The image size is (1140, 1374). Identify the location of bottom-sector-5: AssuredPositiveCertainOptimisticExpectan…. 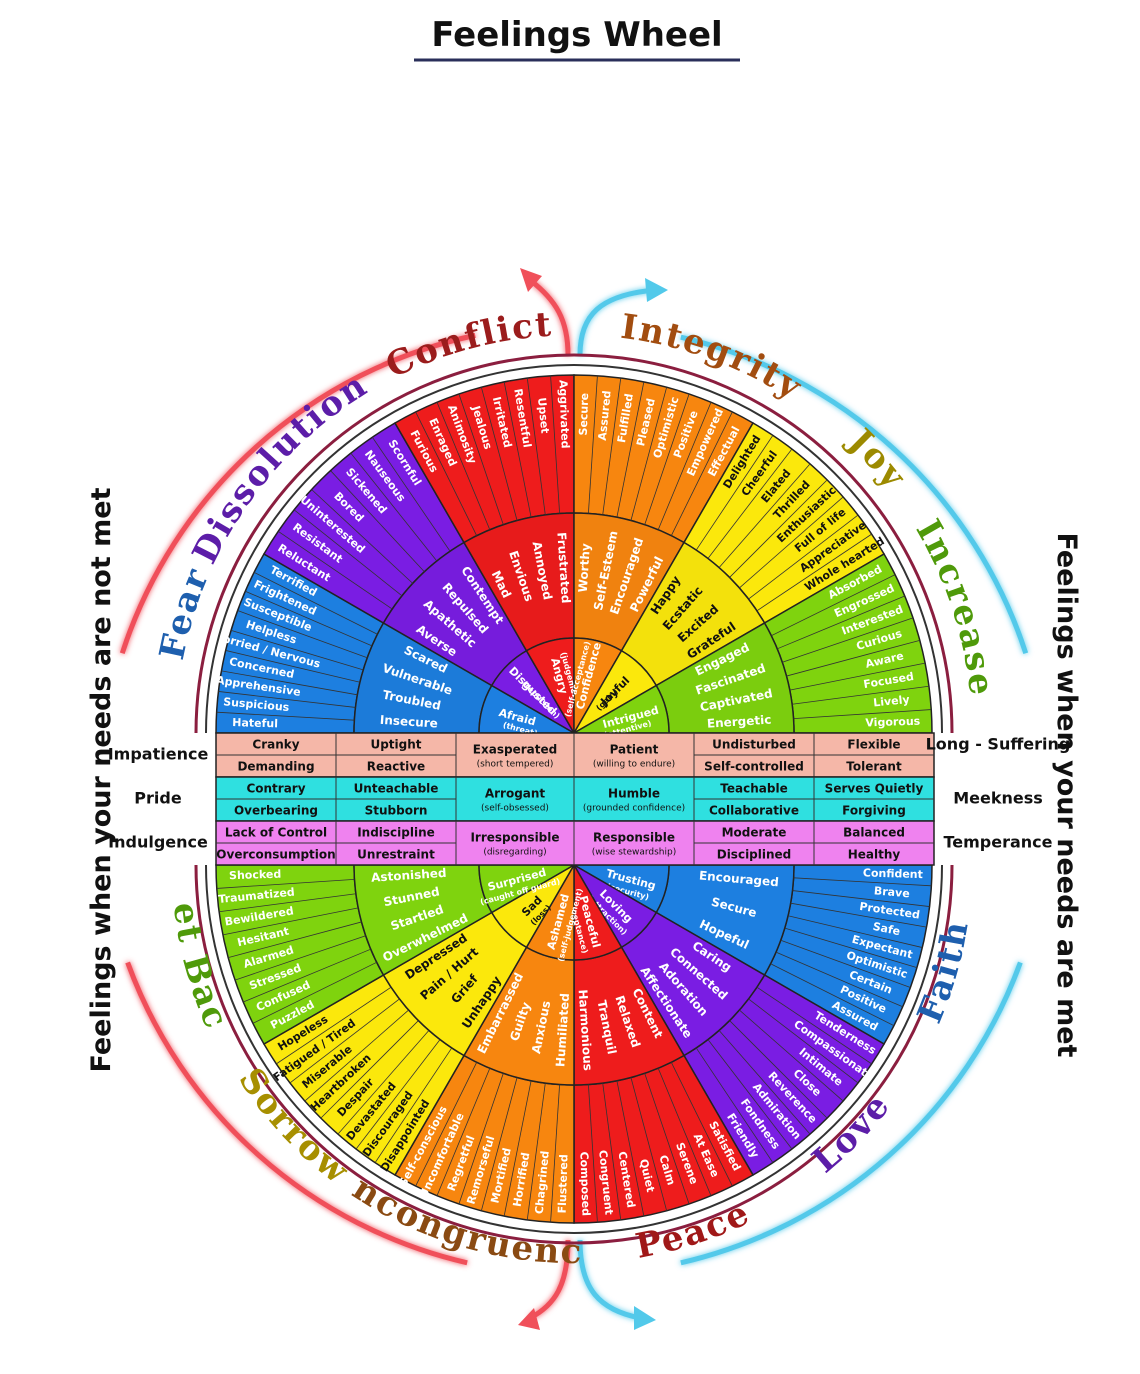
(752, 955).